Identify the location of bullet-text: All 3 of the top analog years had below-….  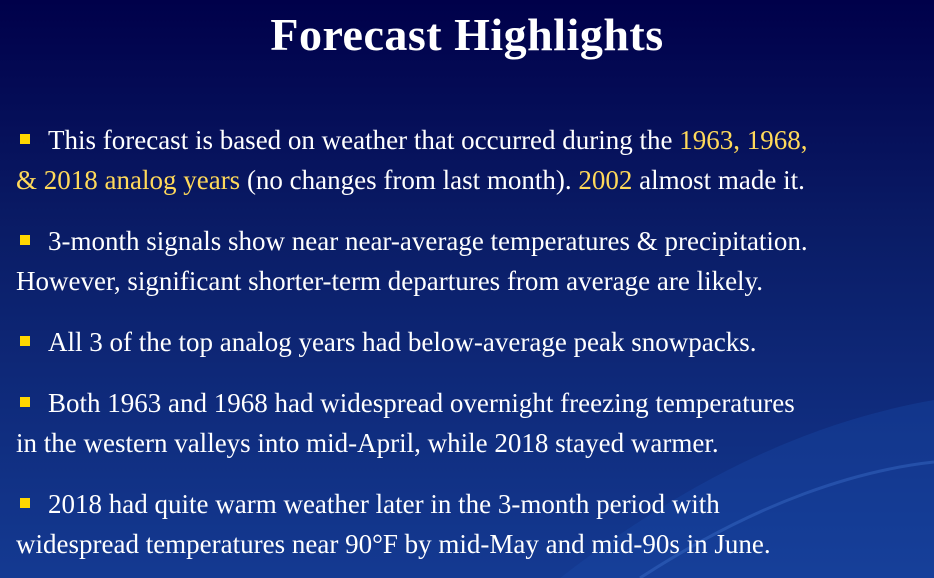
(402, 342).